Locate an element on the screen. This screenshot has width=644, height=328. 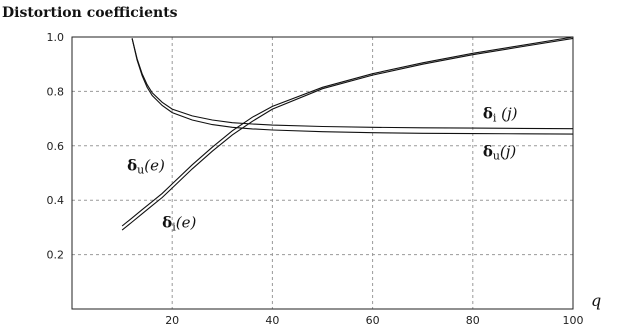
y-tick-label: 0.4 is located at coordinates (56, 200).